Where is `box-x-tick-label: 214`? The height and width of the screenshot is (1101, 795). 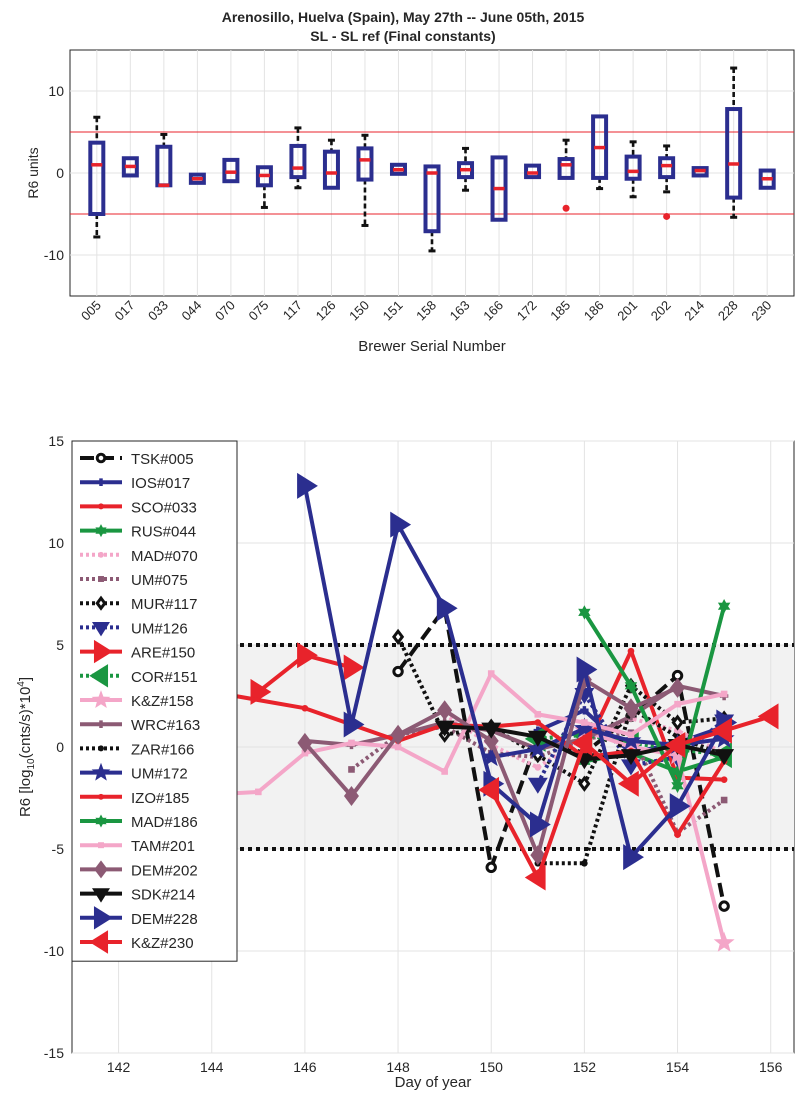
box-x-tick-label: 214 is located at coordinates (694, 311).